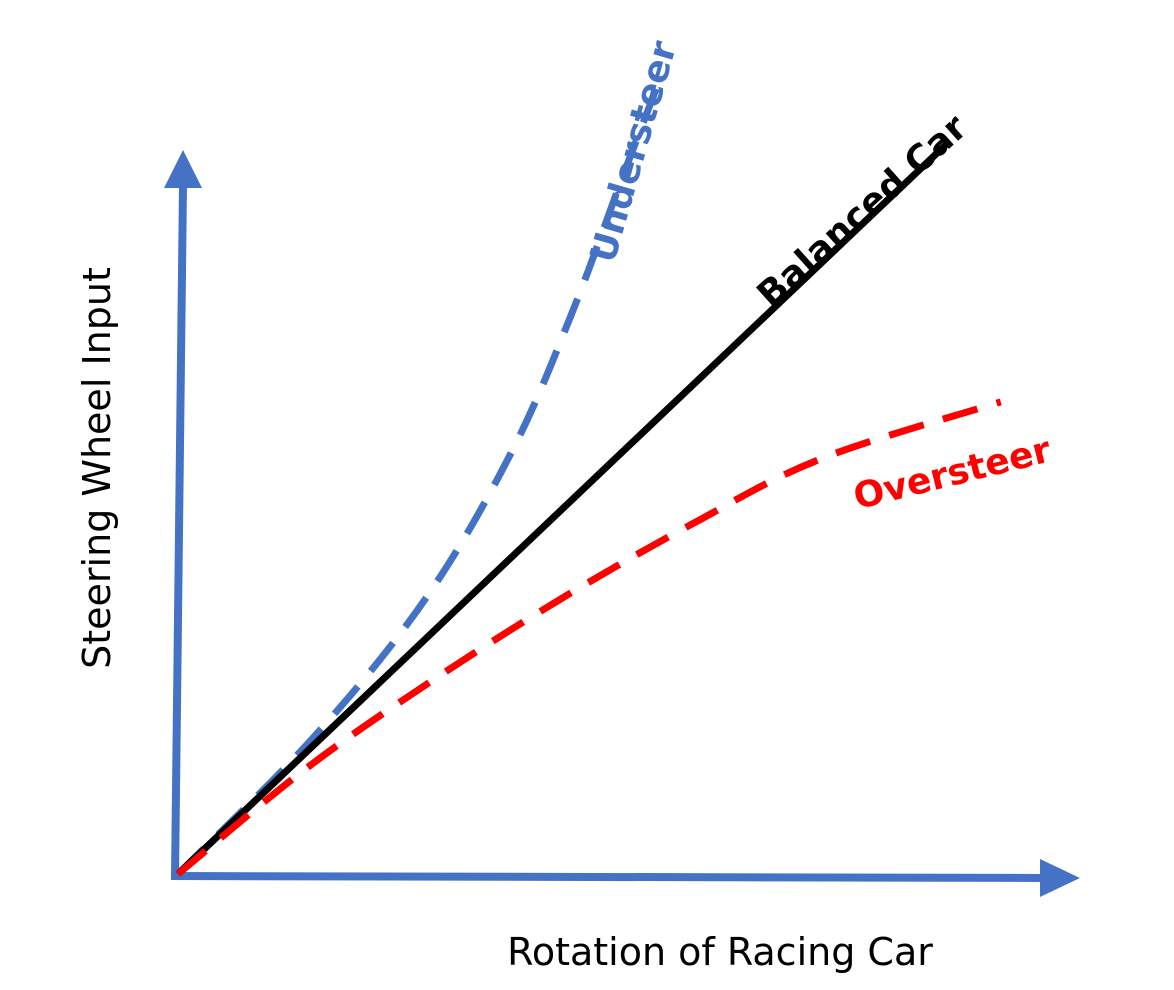 The image size is (1174, 990). I want to click on y-axis-line, so click(179, 531).